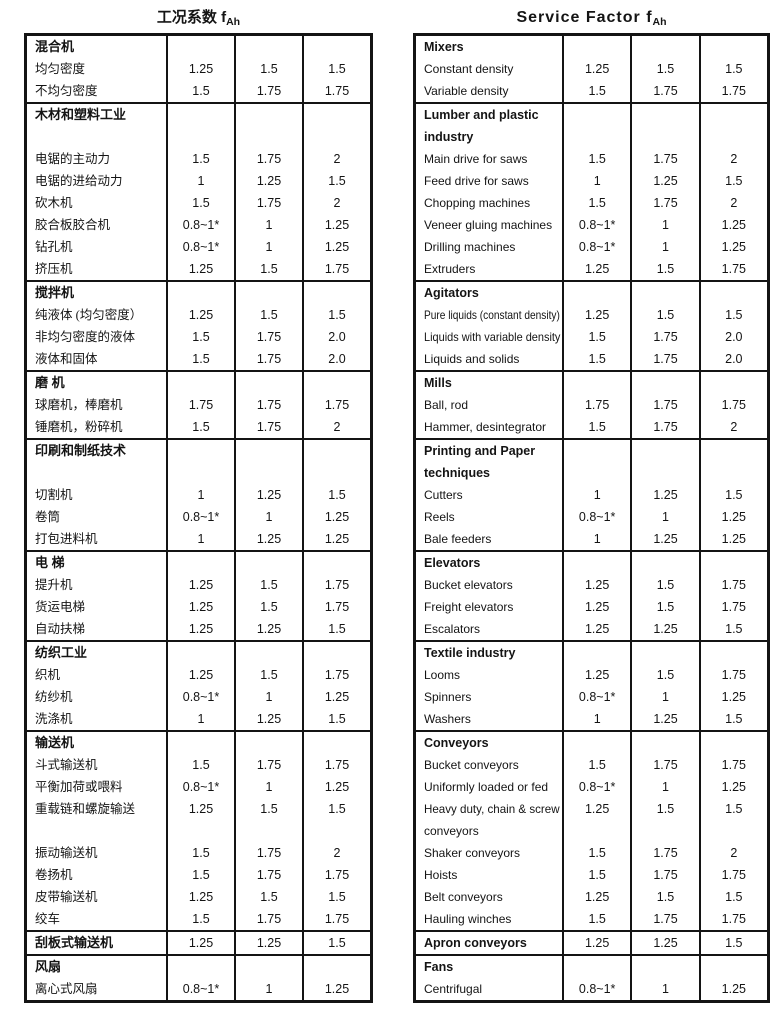 The width and height of the screenshot is (780, 1012). Describe the element at coordinates (468, 919) in the screenshot. I see `row-label-text: Hauling winches` at that location.